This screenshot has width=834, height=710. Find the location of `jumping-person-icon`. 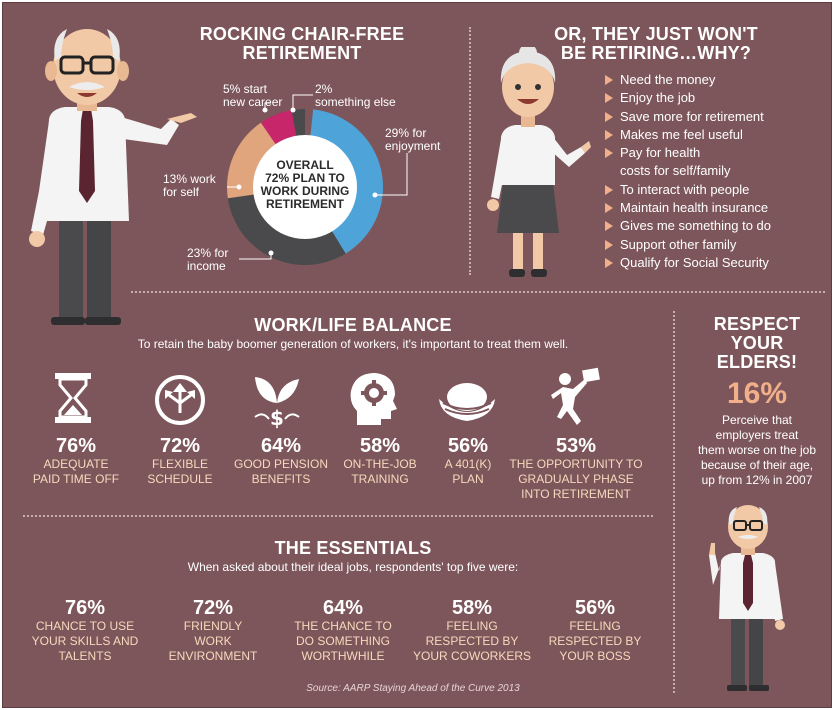

jumping-person-icon is located at coordinates (575, 396).